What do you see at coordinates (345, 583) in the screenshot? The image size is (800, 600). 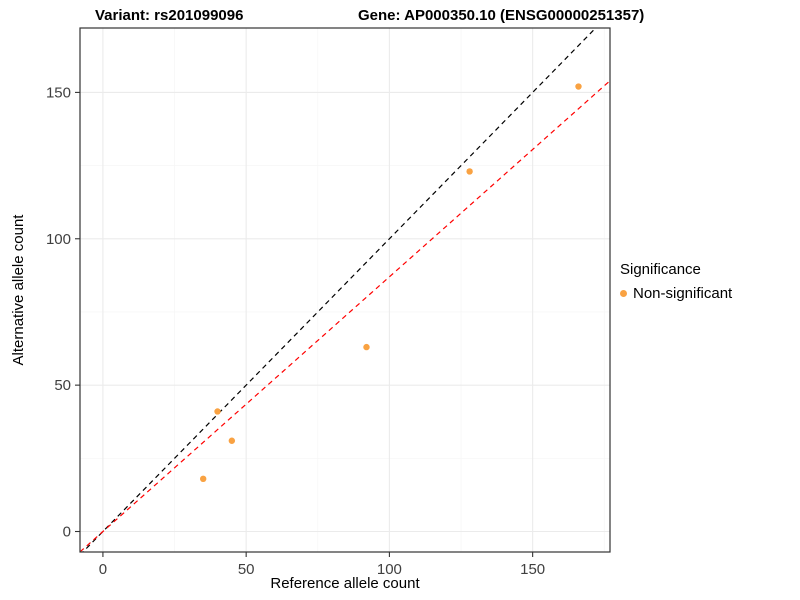 I see `x-axis-label: Reference allele count` at bounding box center [345, 583].